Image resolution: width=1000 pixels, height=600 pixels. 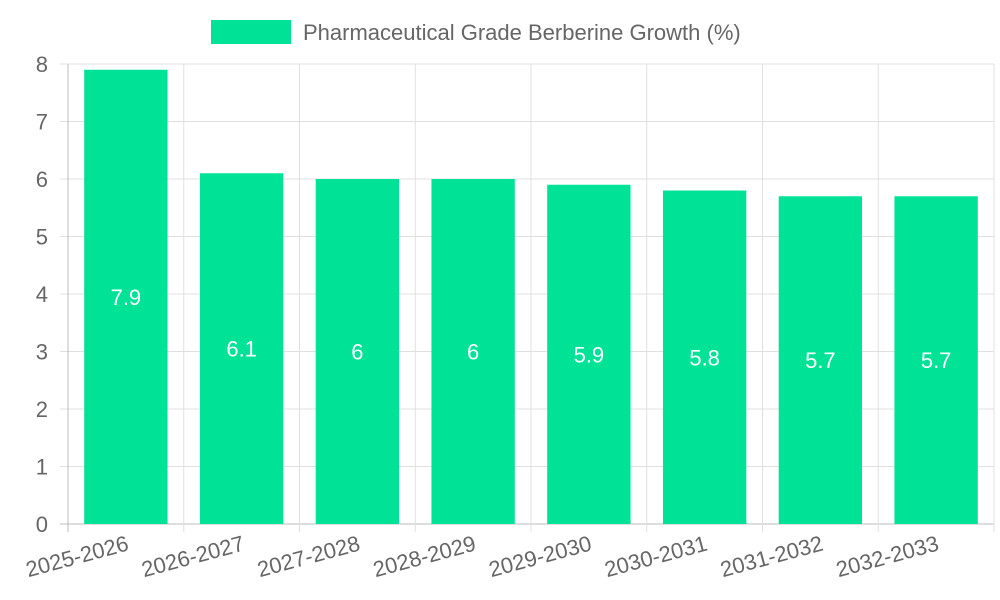 I want to click on bar-2031-2032, so click(x=820, y=360).